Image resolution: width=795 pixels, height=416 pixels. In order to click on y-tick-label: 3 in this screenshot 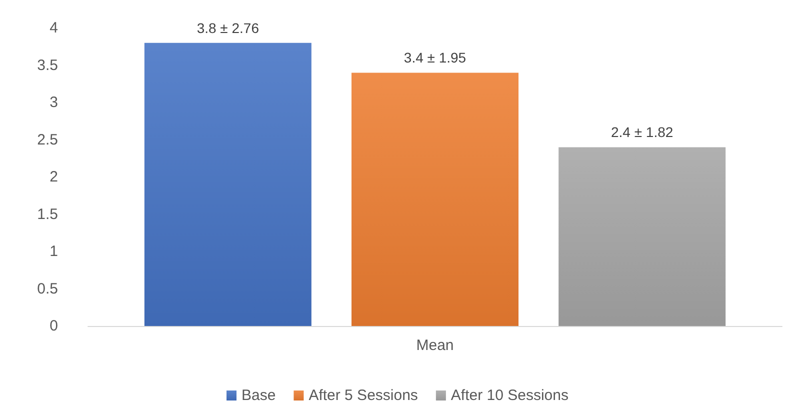, I will do `click(54, 102)`.